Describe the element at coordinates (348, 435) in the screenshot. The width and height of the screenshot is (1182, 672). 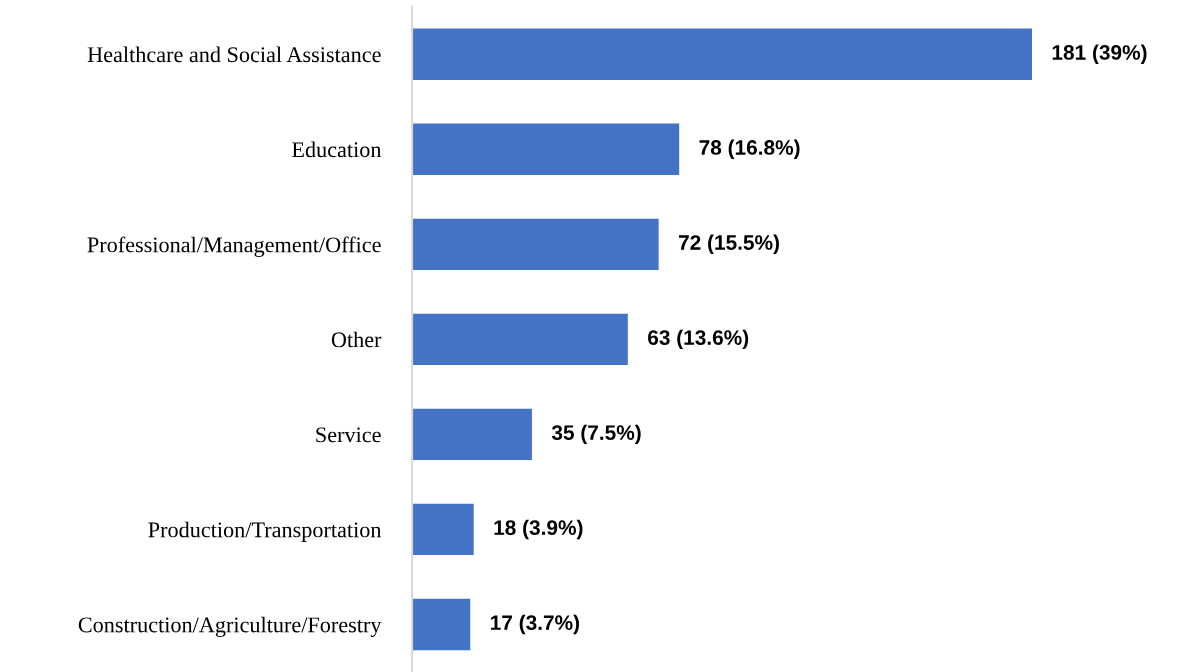
I see `y-tick-label: Service` at that location.